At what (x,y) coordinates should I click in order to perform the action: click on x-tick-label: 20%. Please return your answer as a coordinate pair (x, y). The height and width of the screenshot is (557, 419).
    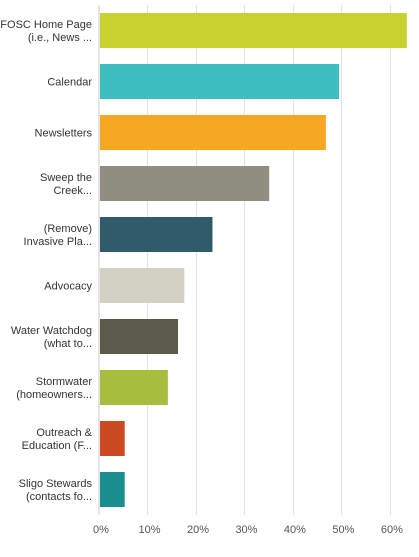
    Looking at the image, I should click on (198, 530).